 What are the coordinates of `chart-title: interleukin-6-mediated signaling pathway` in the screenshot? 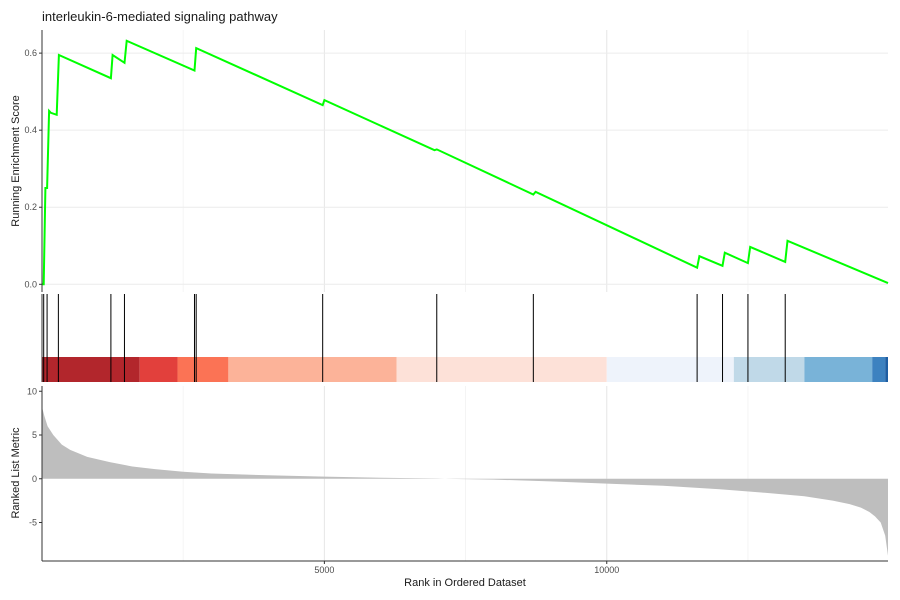 It's located at (160, 16).